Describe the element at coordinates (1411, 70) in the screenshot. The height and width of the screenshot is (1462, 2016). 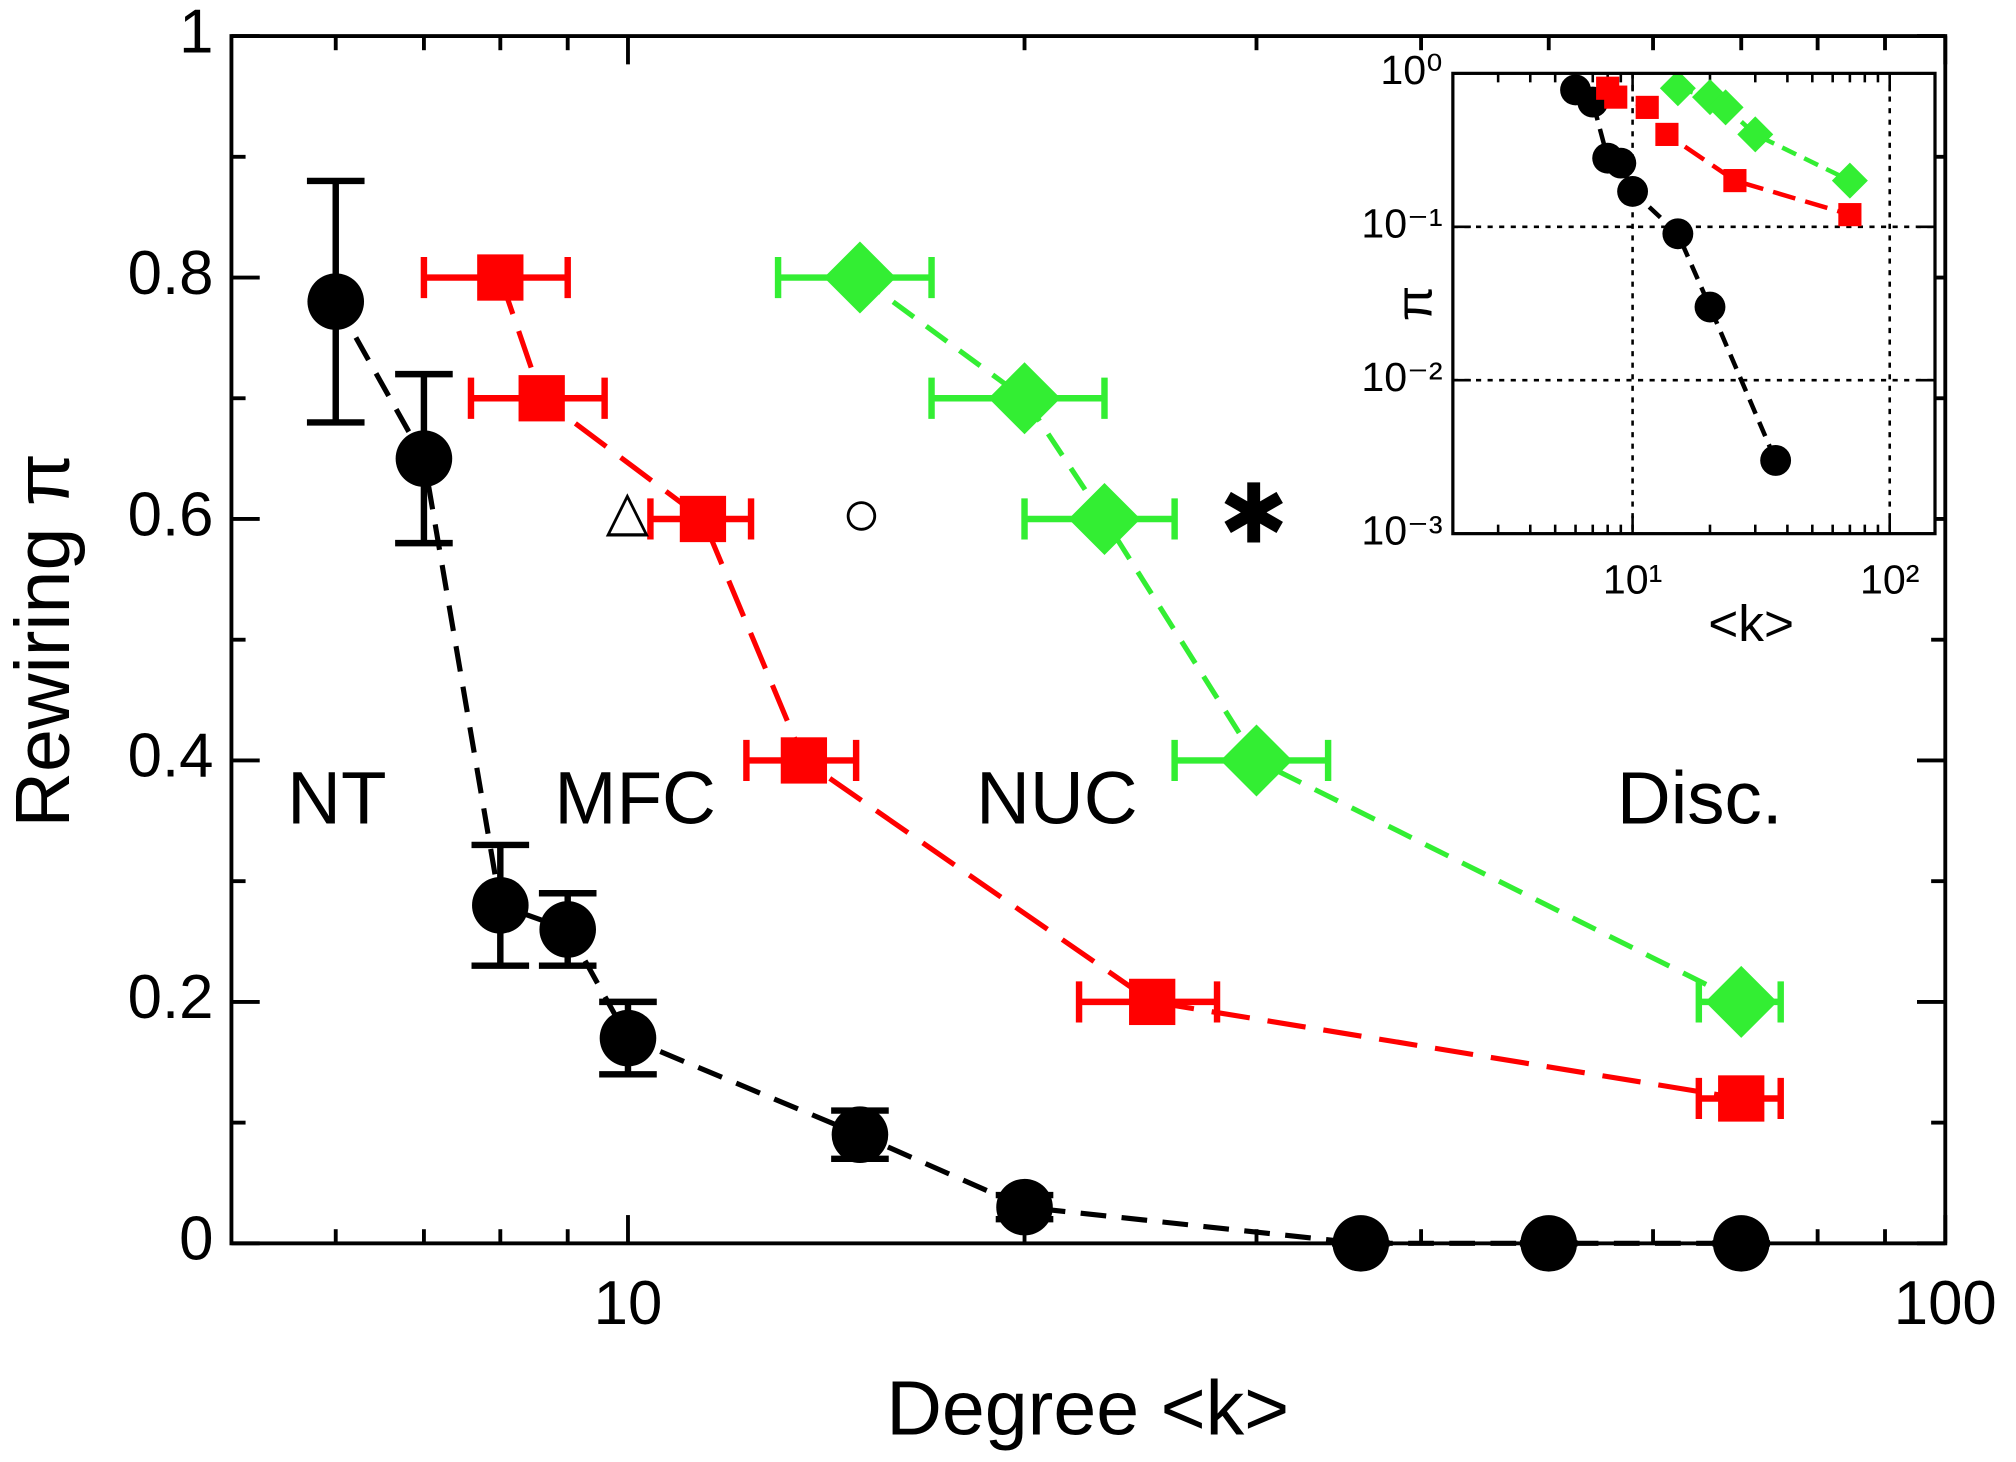
I see `y-tick-label: 10⁰` at that location.